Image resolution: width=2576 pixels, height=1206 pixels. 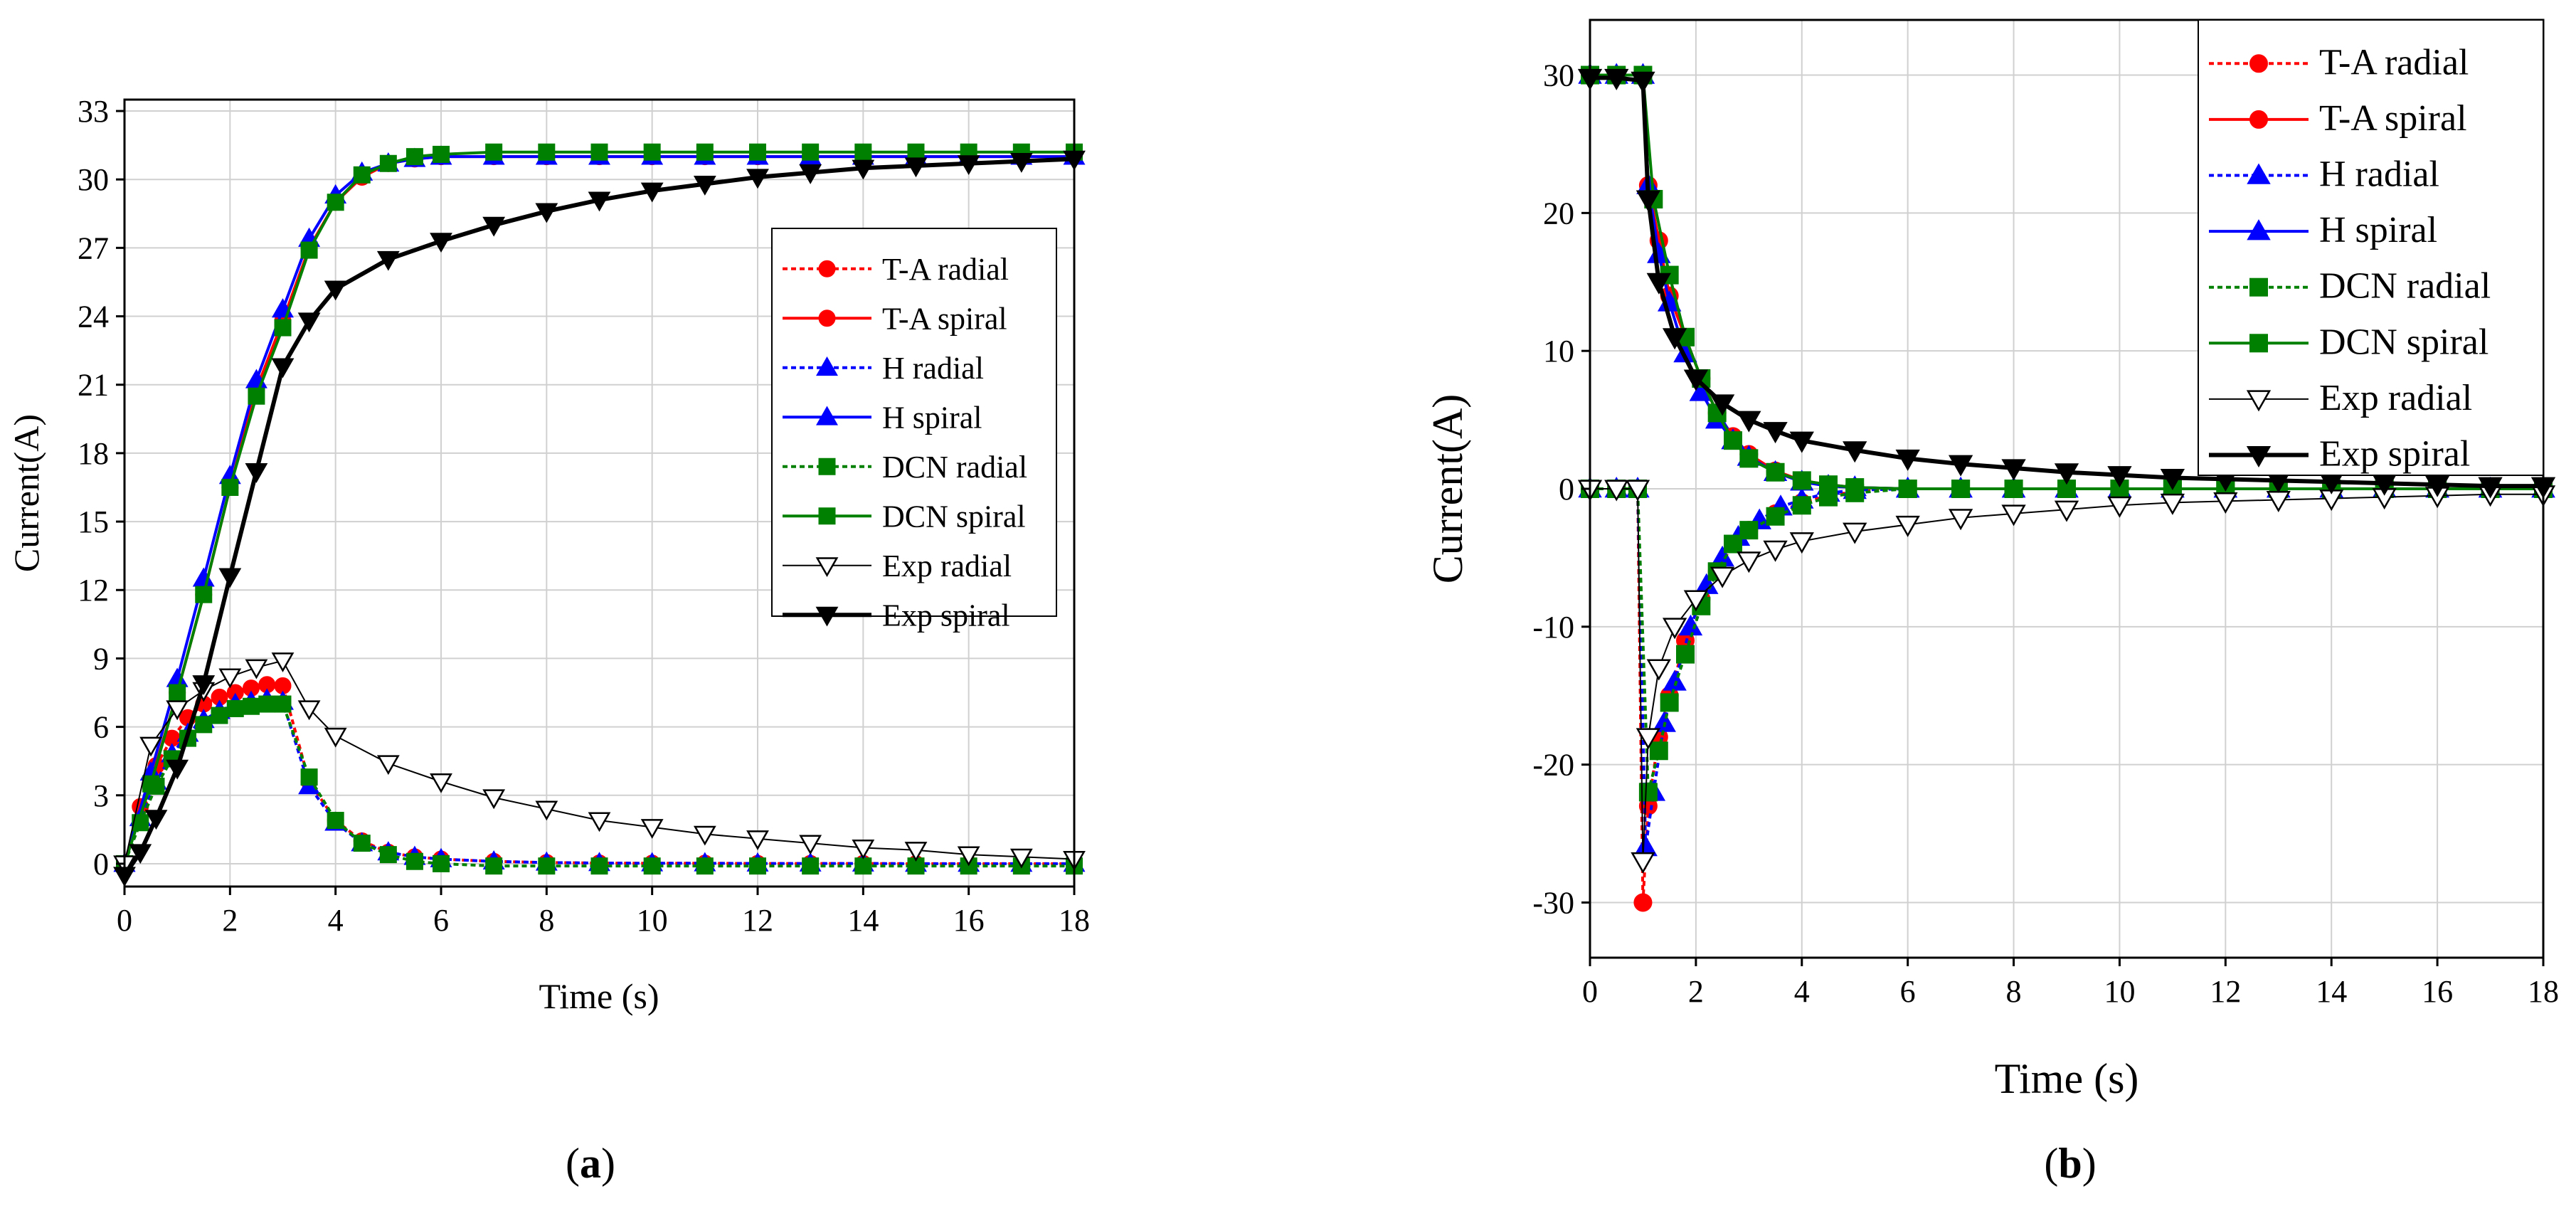 What do you see at coordinates (932, 418) in the screenshot?
I see `panel-a-legend-label-h-spiral: H spiral` at bounding box center [932, 418].